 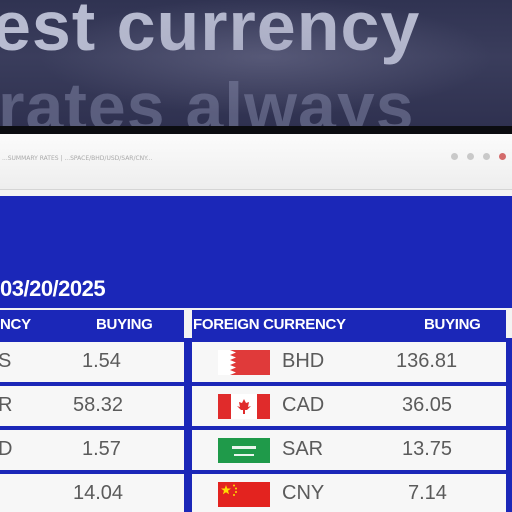 I want to click on currency-code: SAR, so click(x=303, y=449).